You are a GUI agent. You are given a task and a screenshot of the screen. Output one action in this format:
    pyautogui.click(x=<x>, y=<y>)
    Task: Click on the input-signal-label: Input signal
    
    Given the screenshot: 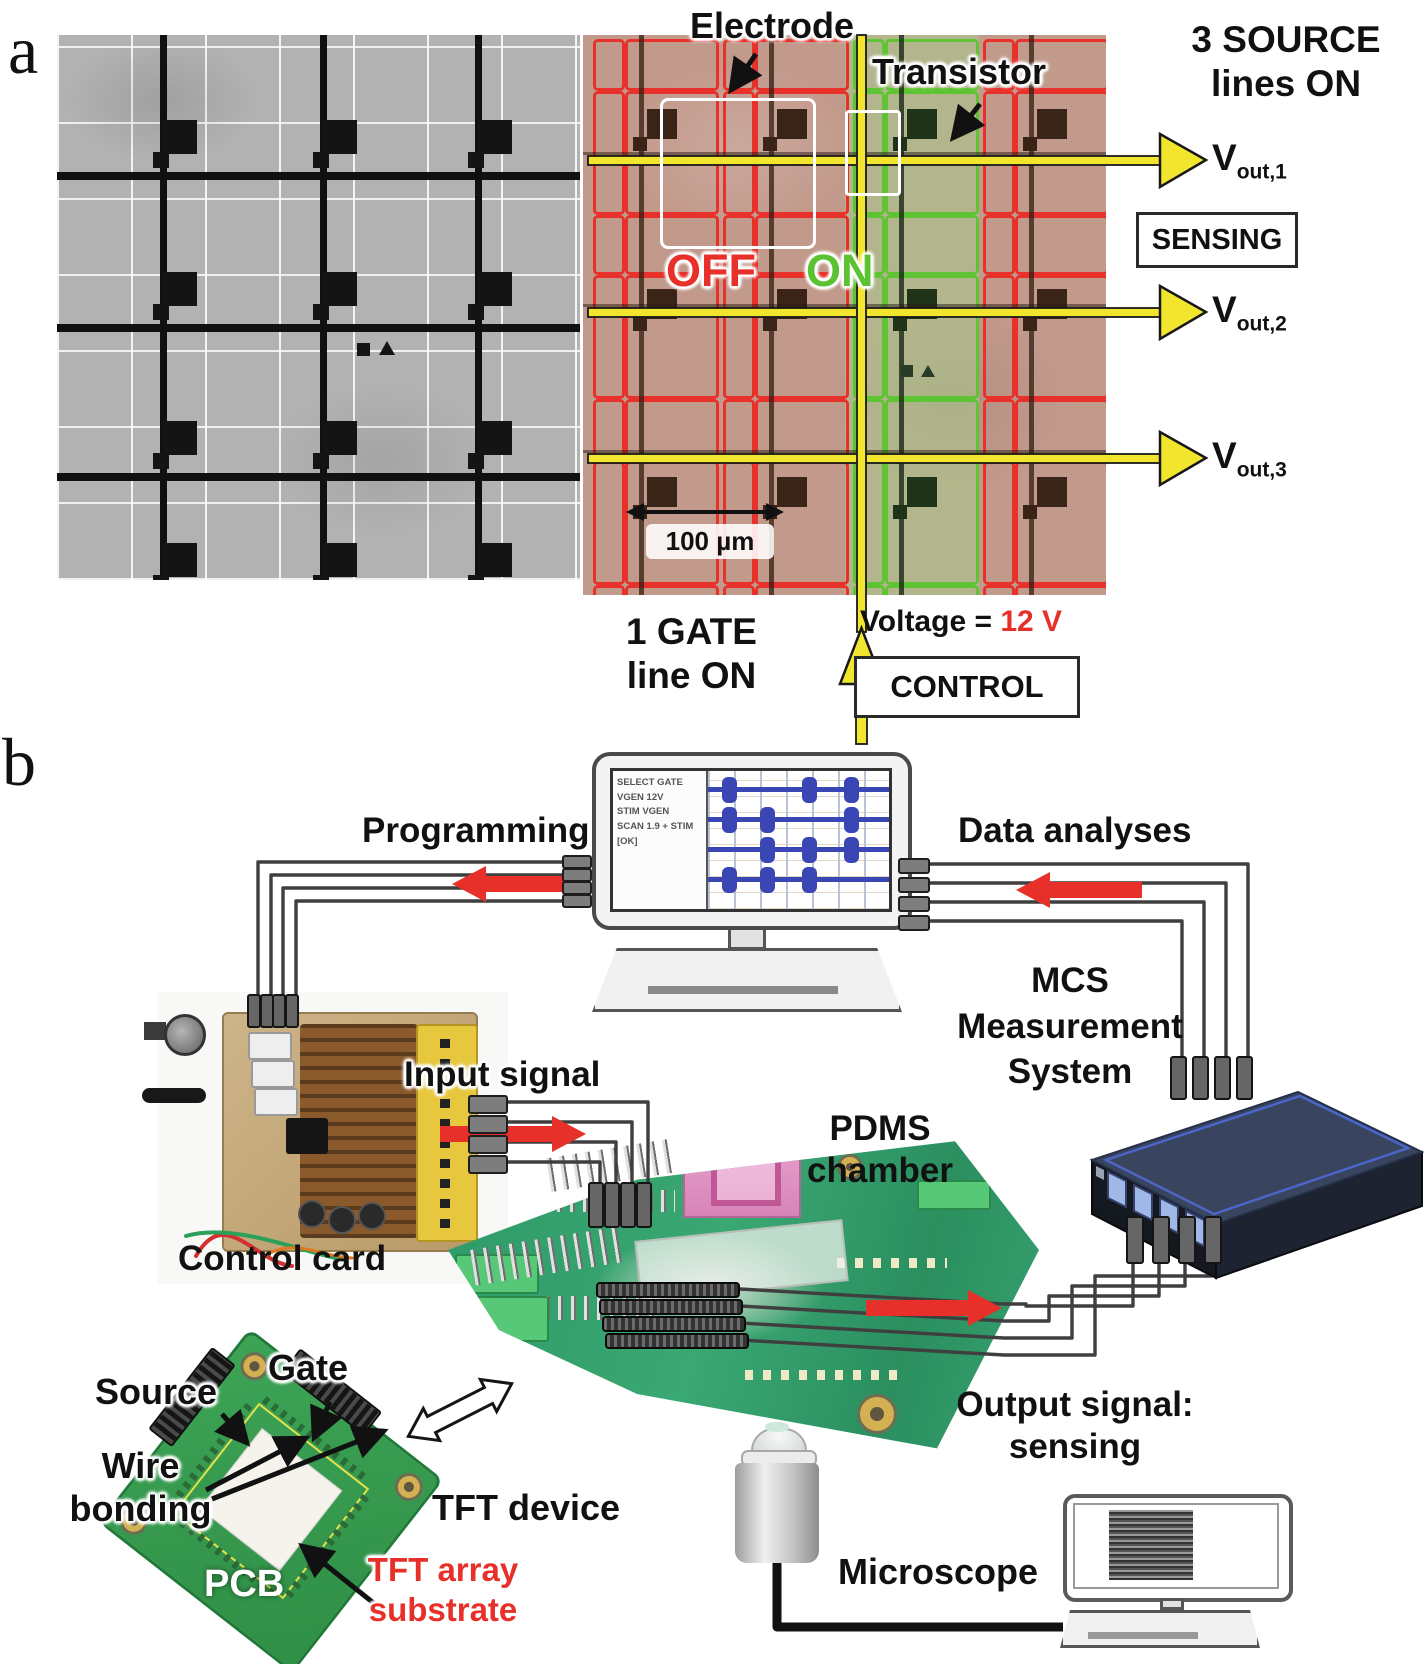 What is the action you would take?
    pyautogui.click(x=502, y=1074)
    